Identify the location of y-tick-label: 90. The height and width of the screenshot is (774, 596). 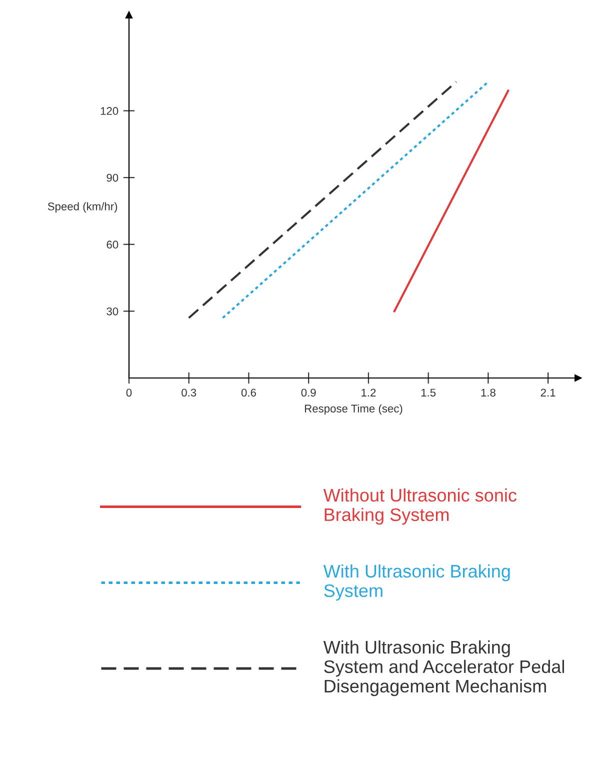
(112, 178).